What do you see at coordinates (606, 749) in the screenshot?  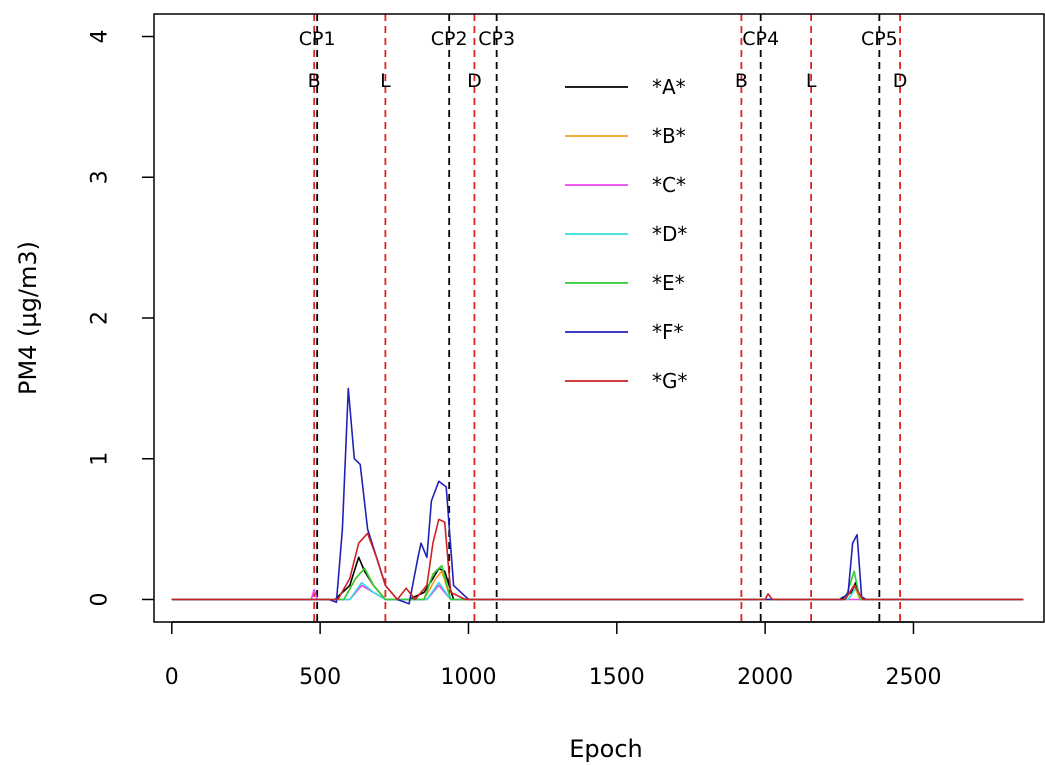 I see `x-axis-title: Epoch` at bounding box center [606, 749].